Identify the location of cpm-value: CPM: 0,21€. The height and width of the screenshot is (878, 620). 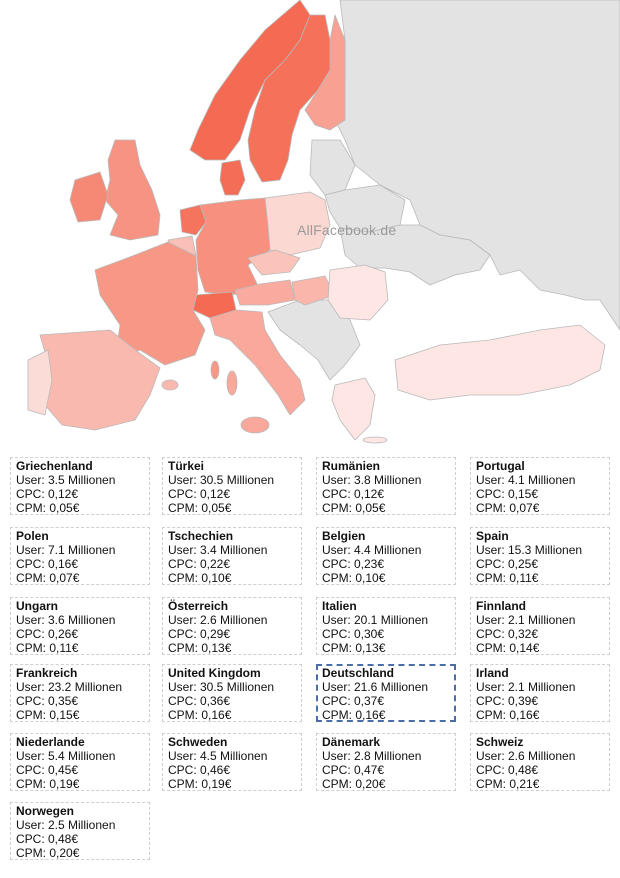
(508, 784).